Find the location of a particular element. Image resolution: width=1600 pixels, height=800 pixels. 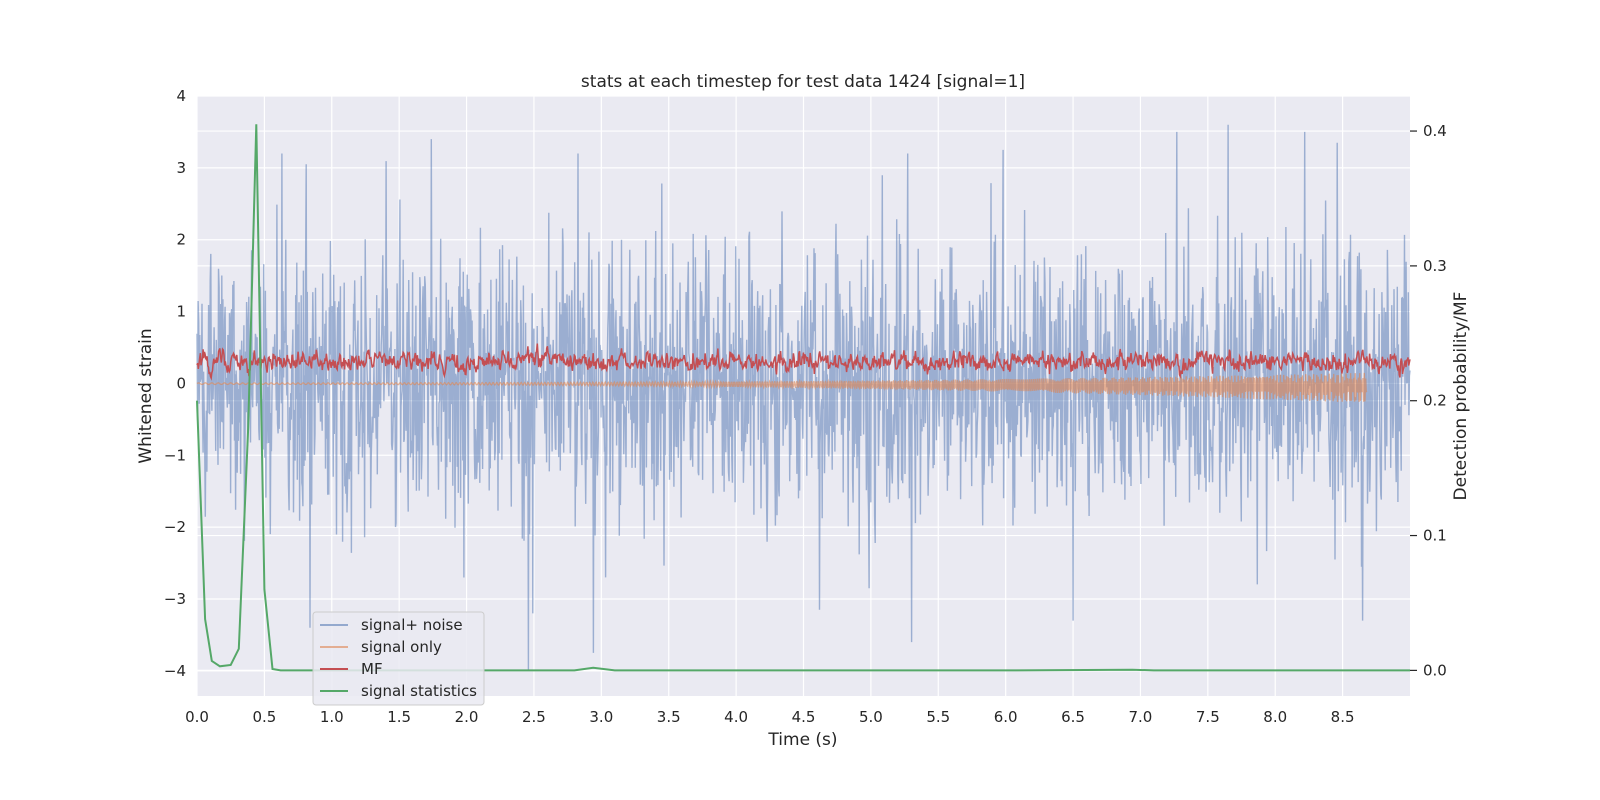

legend-item-mf: MF is located at coordinates (351, 669).